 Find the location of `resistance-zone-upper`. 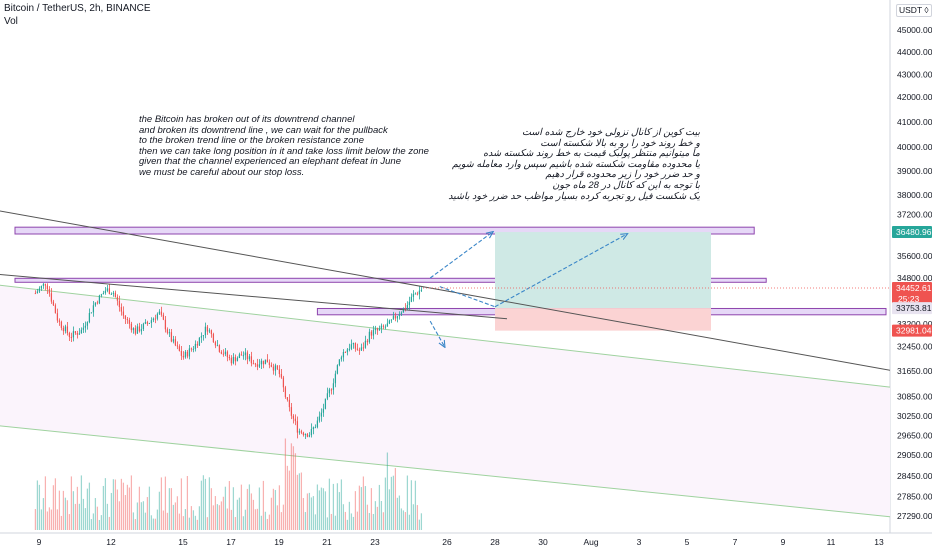

resistance-zone-upper is located at coordinates (384, 230).